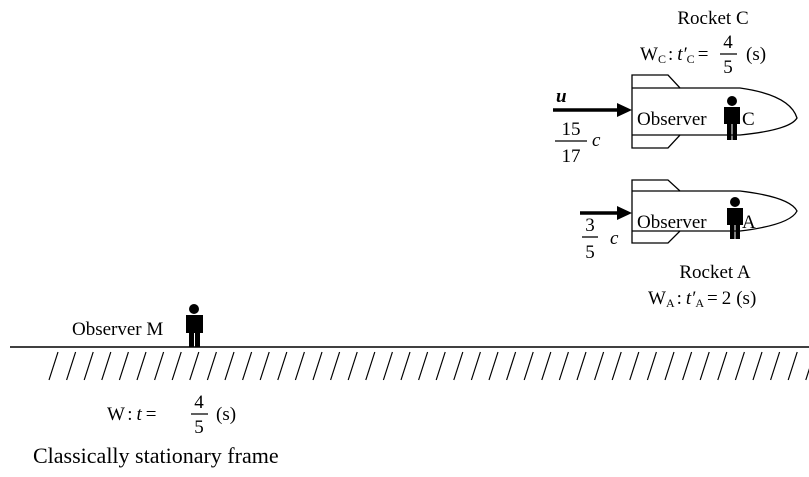 This screenshot has height=477, width=809. Describe the element at coordinates (746, 298) in the screenshot. I see `eq-part: (s)` at that location.